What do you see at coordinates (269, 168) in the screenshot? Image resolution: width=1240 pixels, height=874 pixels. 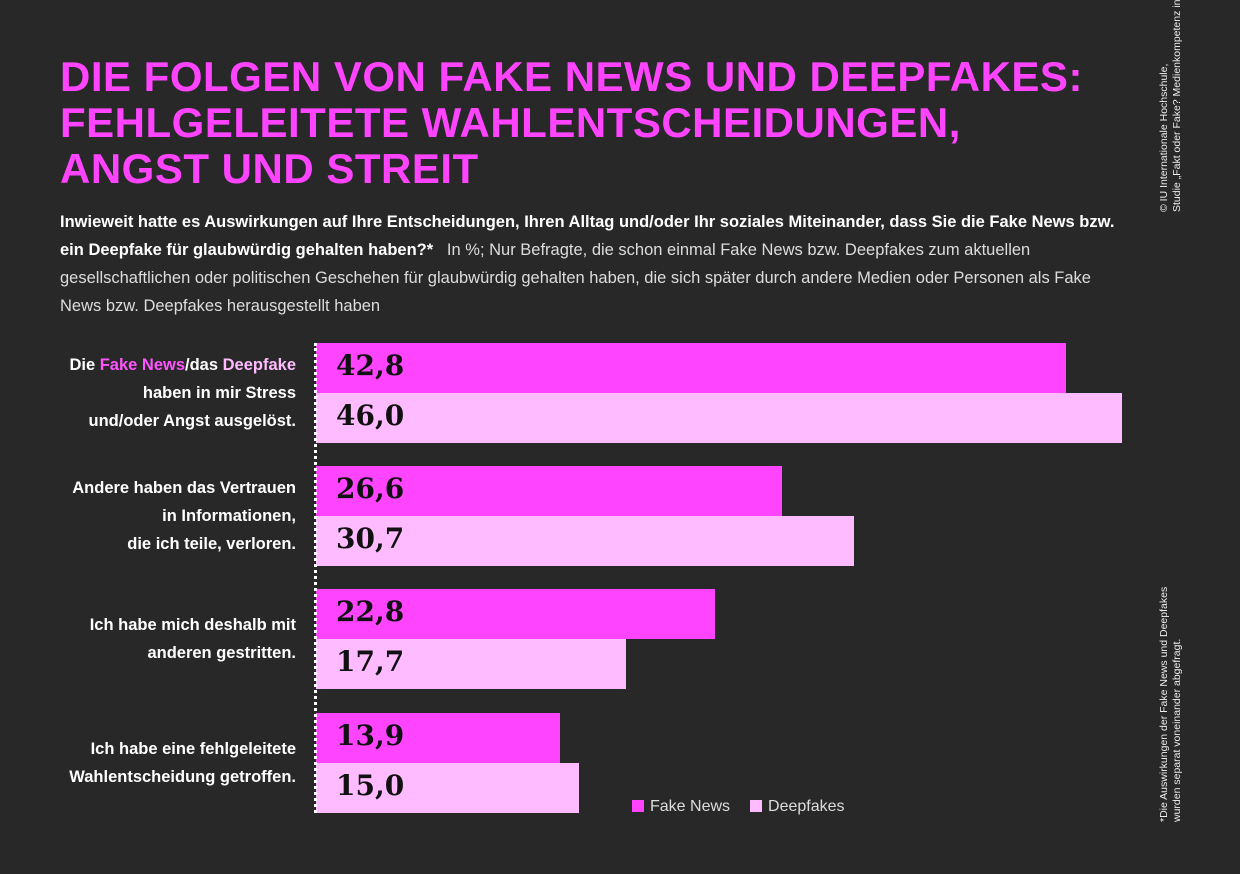 I see `title-line: ANGST UND STREIT` at bounding box center [269, 168].